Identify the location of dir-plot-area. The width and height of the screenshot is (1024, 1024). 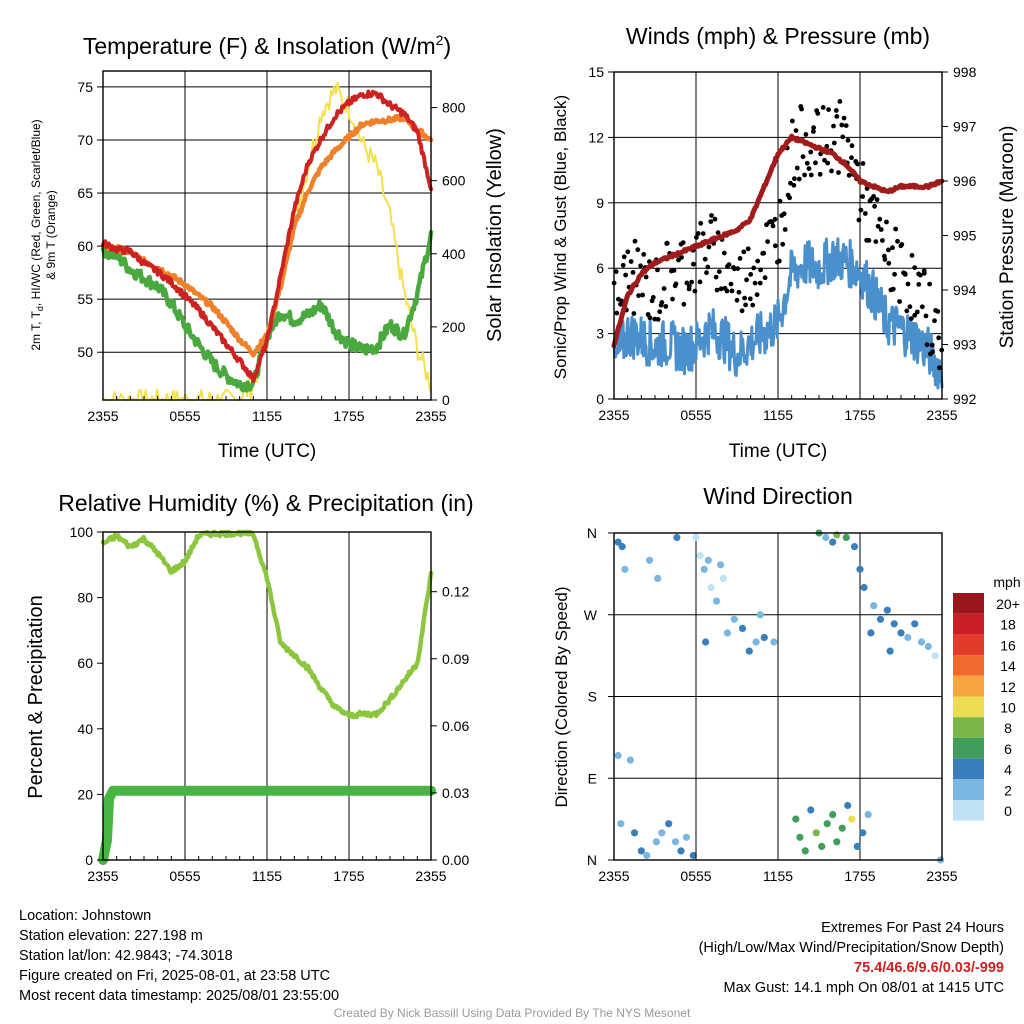
(779, 696).